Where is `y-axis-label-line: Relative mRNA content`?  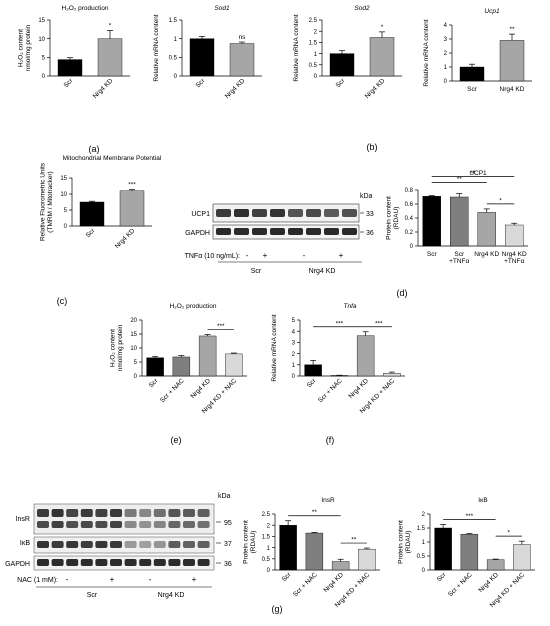
y-axis-label-line: Relative mRNA content is located at coordinates (296, 47).